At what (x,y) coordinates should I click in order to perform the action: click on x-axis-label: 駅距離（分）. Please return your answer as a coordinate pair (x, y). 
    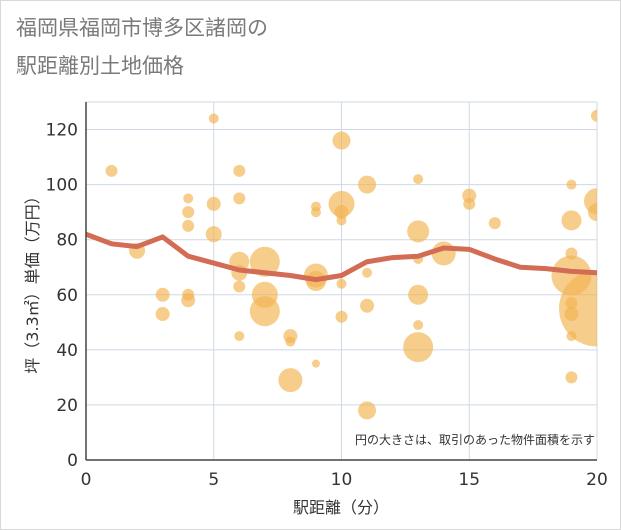
    Looking at the image, I should click on (341, 507).